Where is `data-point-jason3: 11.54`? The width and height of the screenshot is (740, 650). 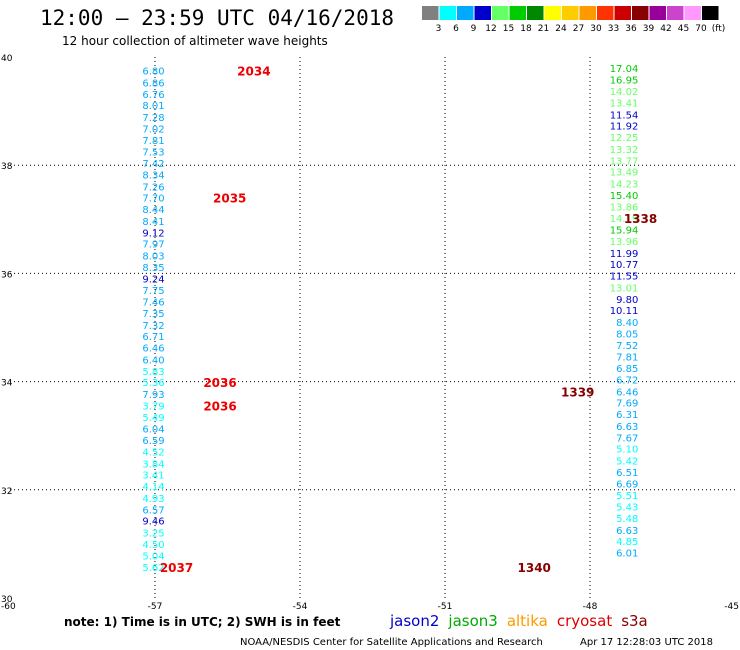 data-point-jason3: 11.54 is located at coordinates (624, 115).